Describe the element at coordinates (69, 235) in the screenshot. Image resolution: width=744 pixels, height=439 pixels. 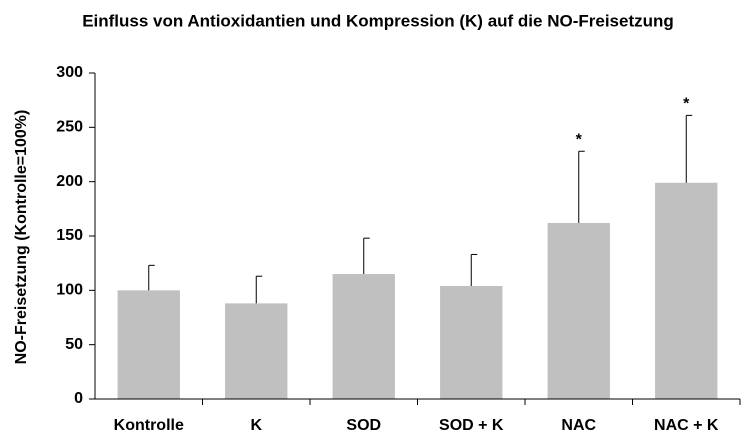
I see `y-tick-label: 150` at that location.